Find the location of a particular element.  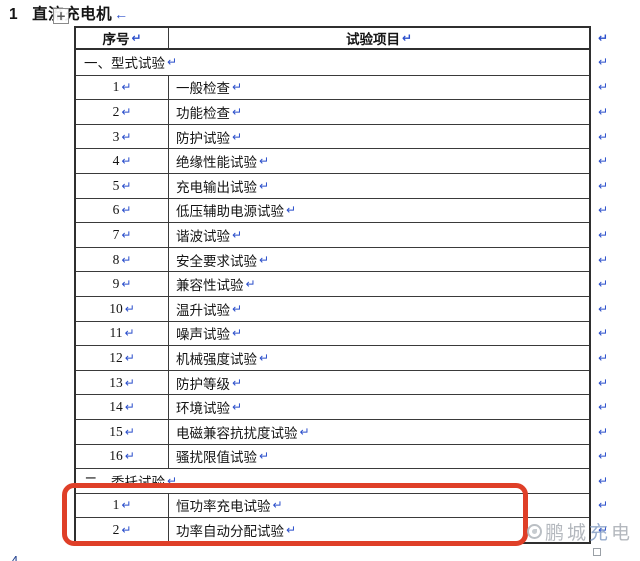

serial-cell: 15 ↵ is located at coordinates (122, 431).